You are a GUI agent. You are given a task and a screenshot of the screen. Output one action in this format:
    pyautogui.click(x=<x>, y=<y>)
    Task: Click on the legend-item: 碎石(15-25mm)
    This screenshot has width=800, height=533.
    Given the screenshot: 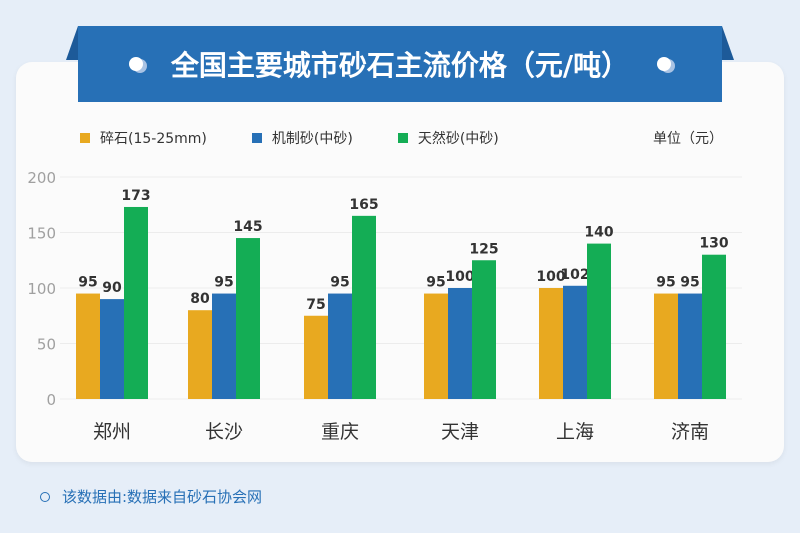 What is the action you would take?
    pyautogui.click(x=143, y=138)
    